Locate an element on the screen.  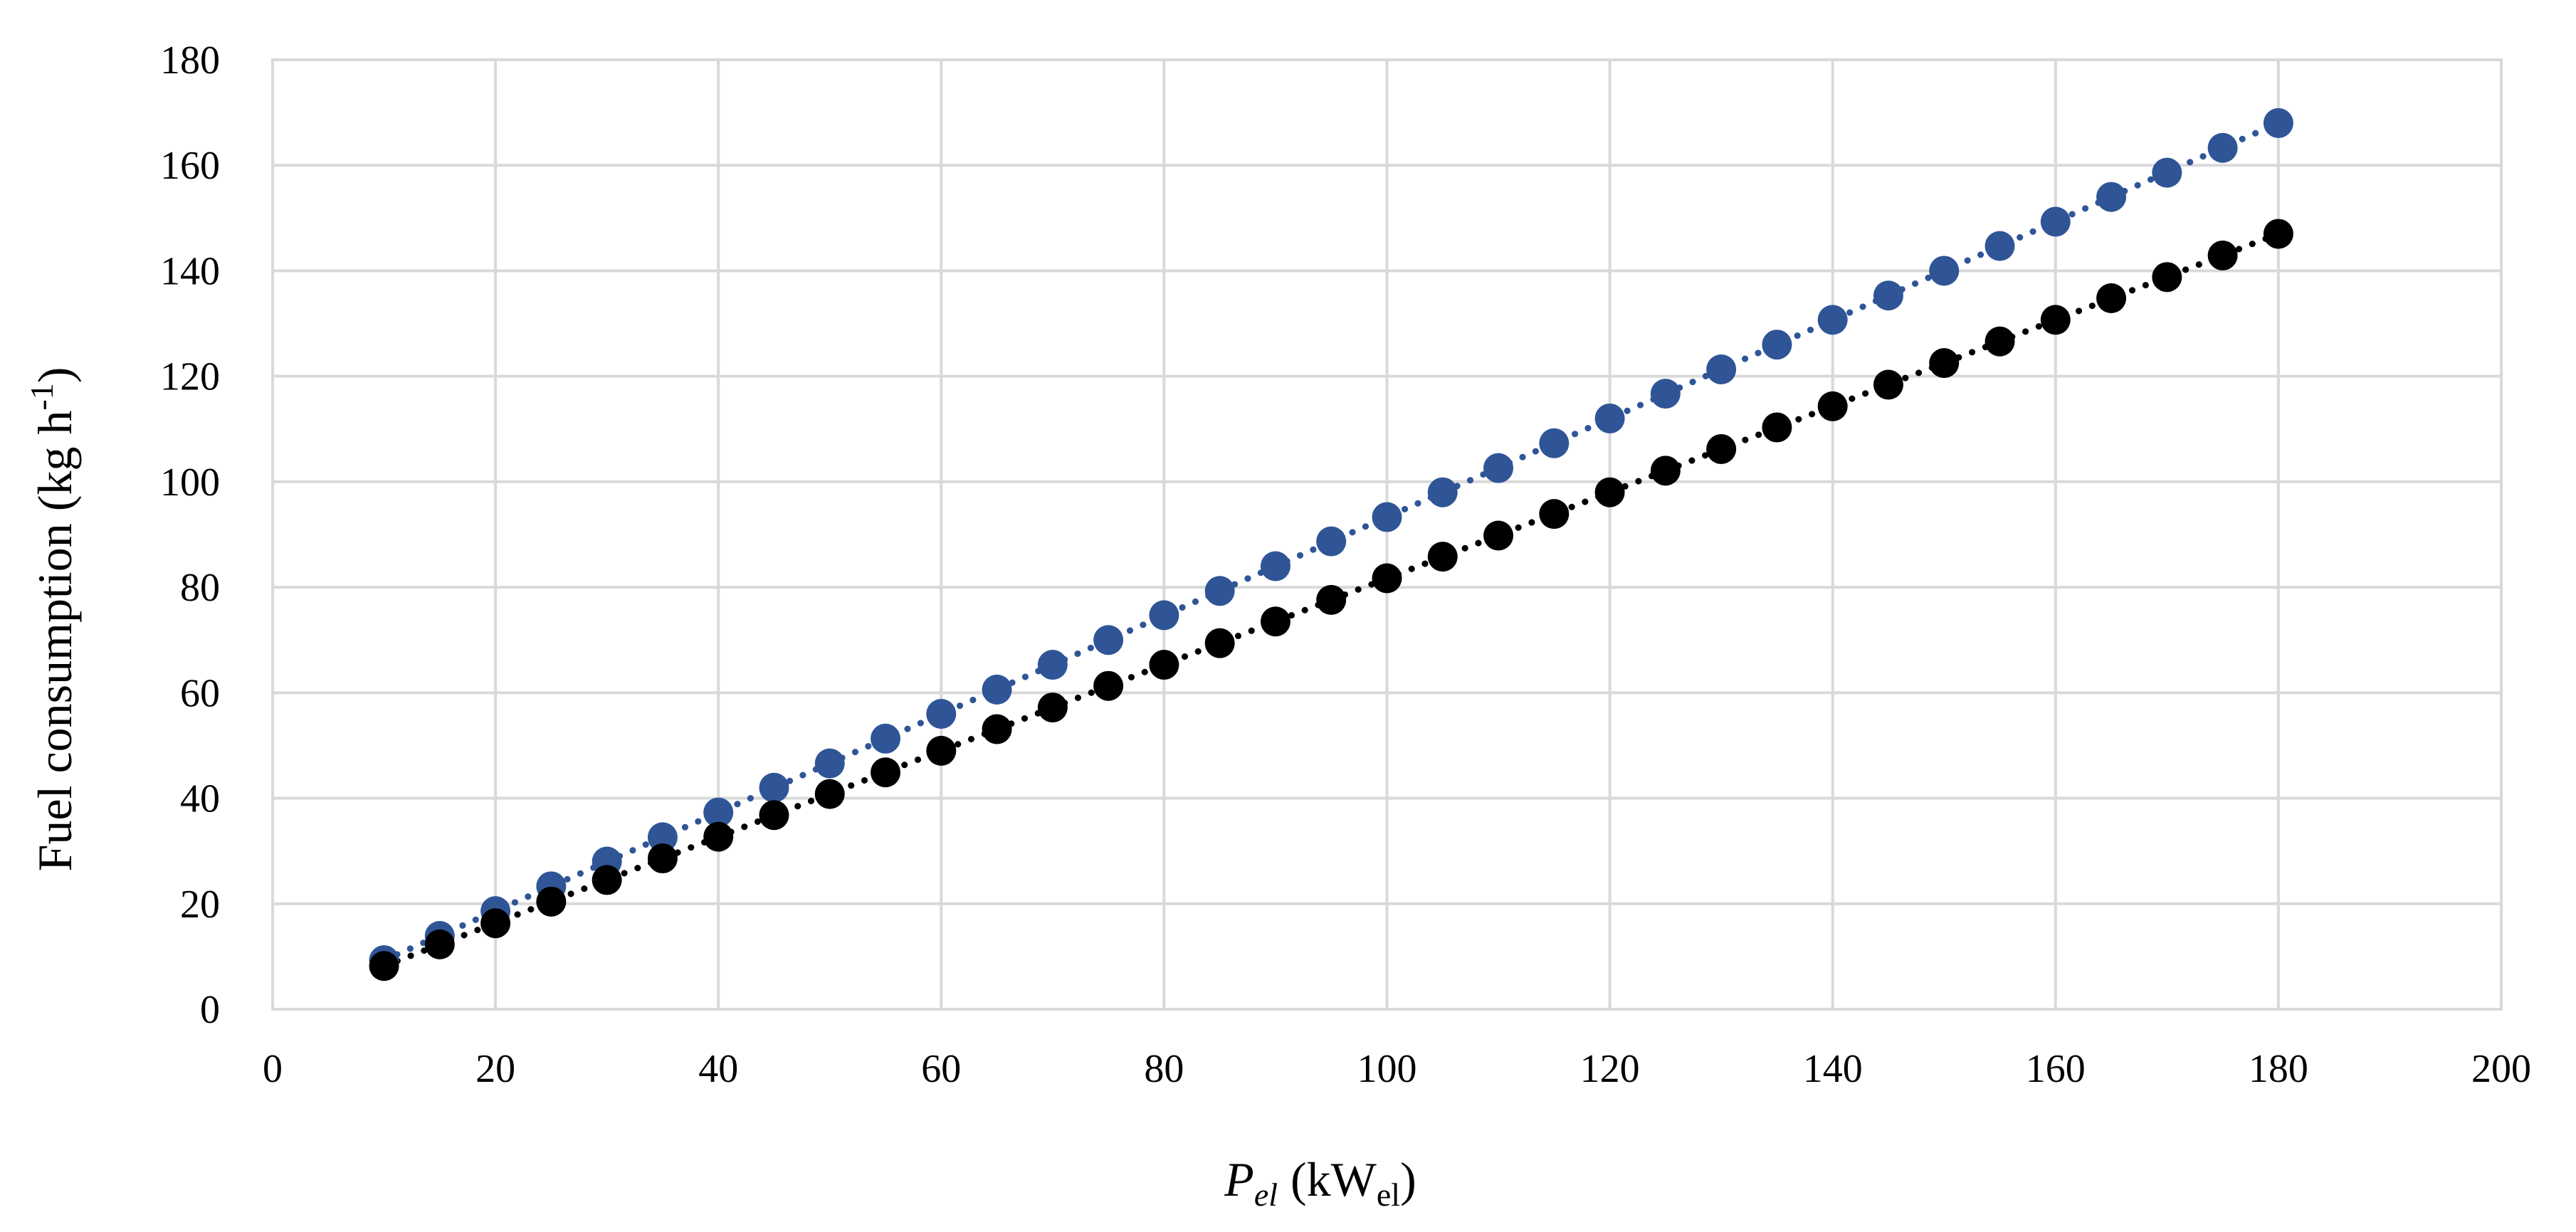
x-tick-label: 200 is located at coordinates (2501, 1069).